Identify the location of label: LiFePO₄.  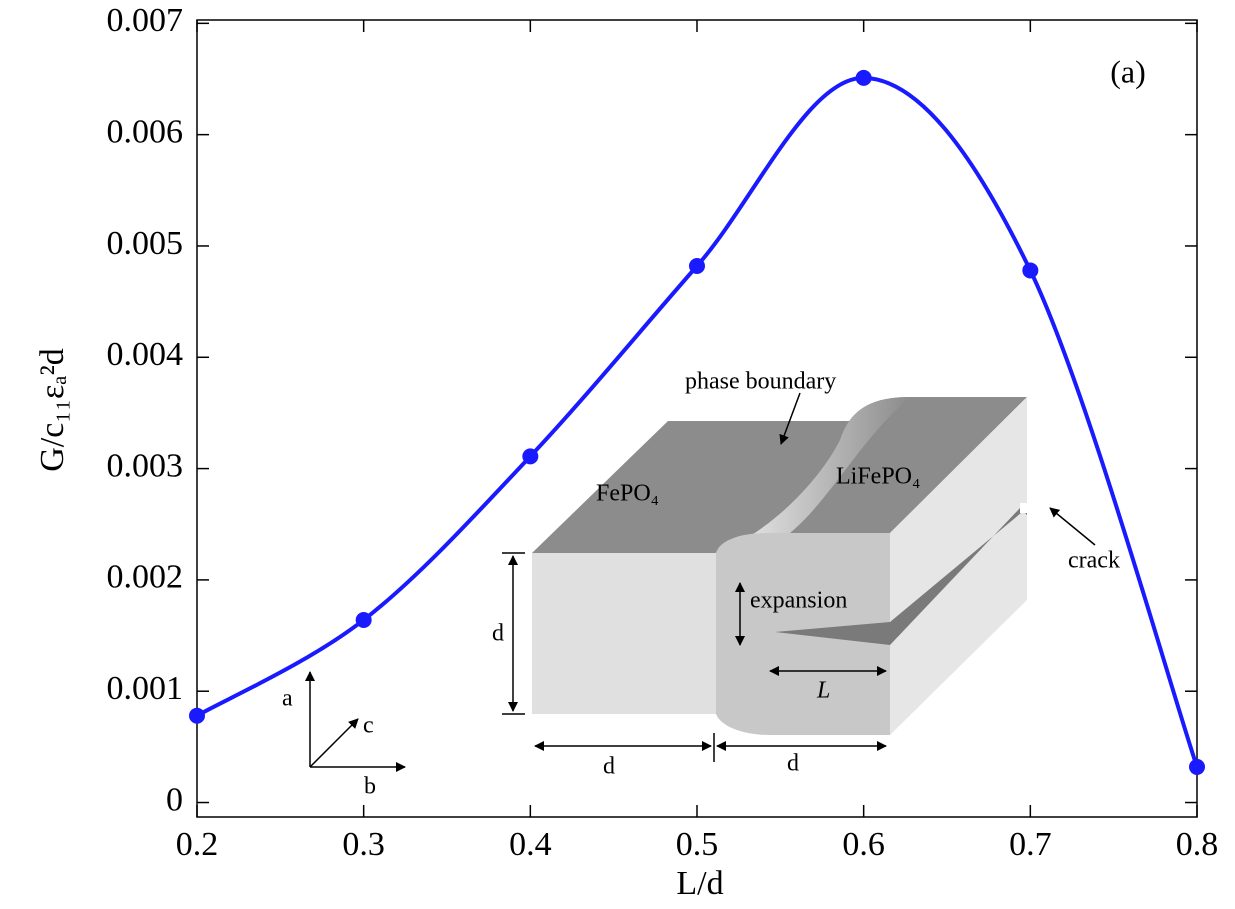
(878, 477).